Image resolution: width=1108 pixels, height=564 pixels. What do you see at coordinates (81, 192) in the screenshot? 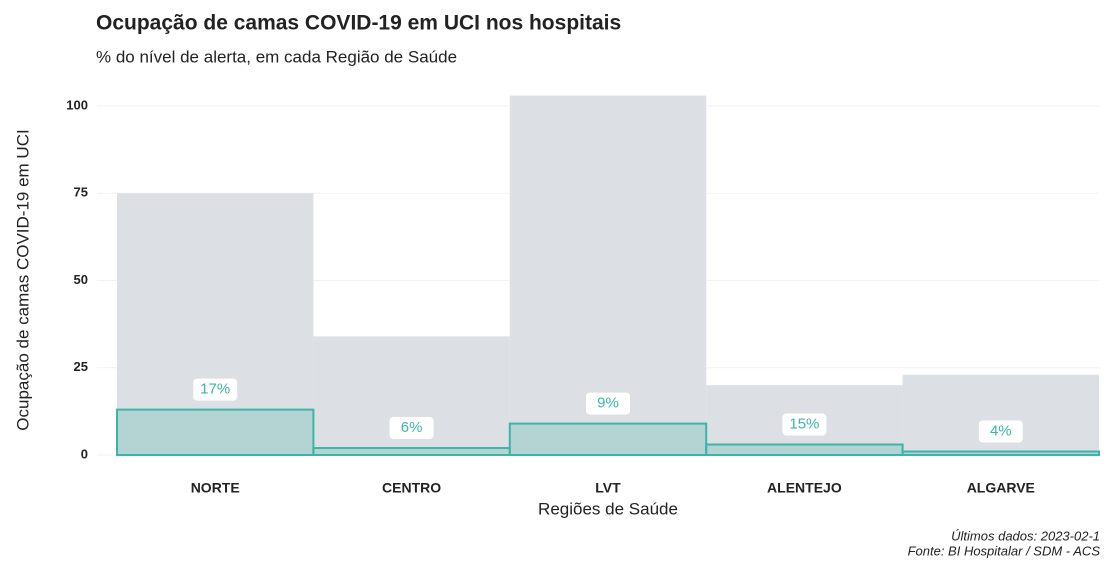
I see `y-tick-label: 75` at bounding box center [81, 192].